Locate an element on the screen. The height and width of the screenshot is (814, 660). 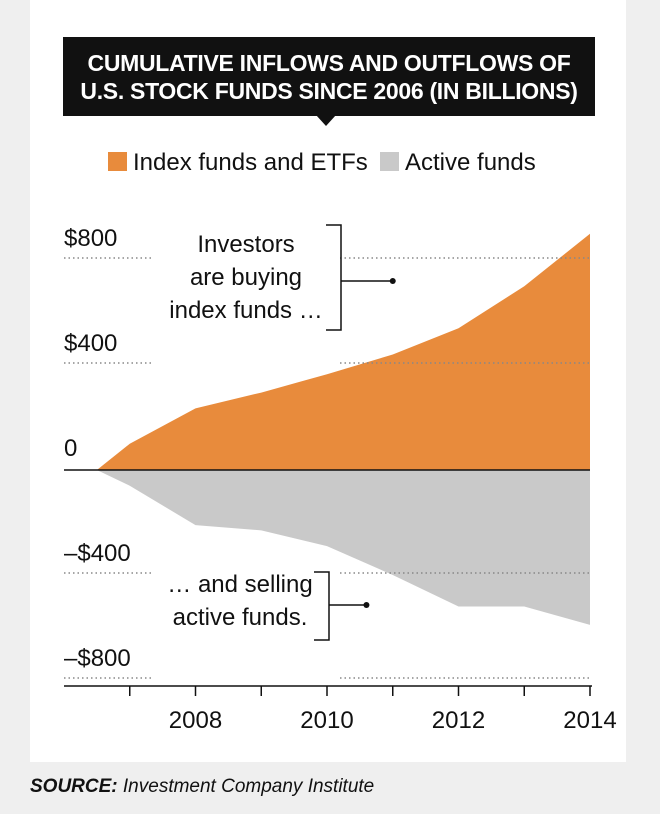
legend-label: Active funds is located at coordinates (470, 162).